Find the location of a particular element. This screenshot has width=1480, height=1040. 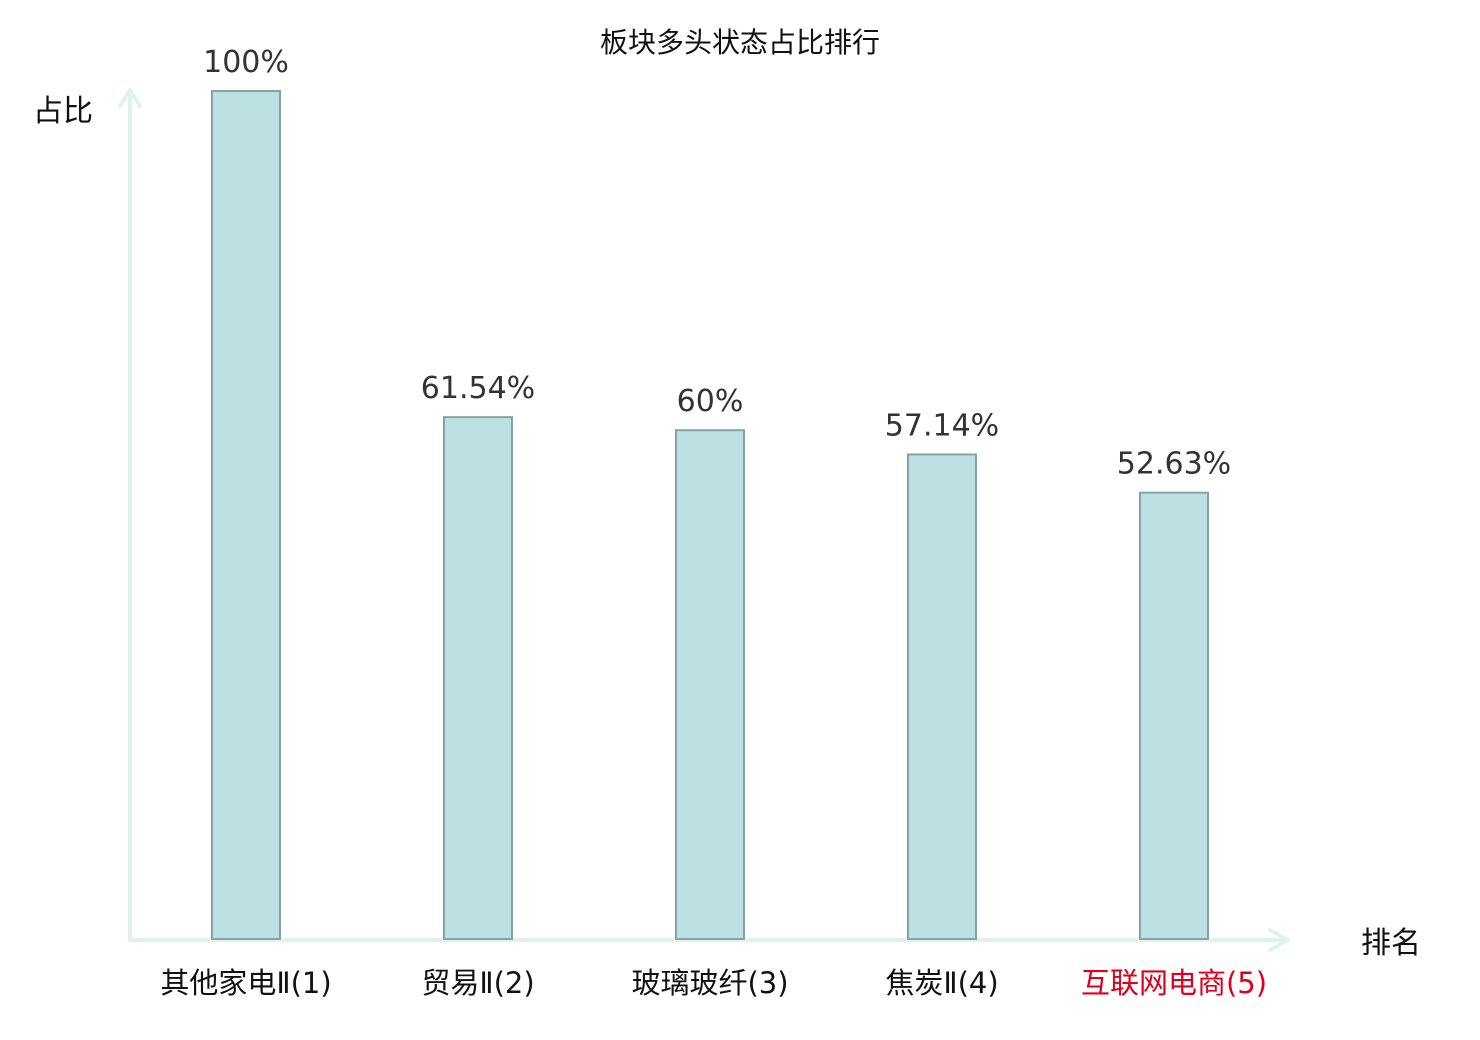

category-label-3: 玻璃玻纤(3) is located at coordinates (709, 983).